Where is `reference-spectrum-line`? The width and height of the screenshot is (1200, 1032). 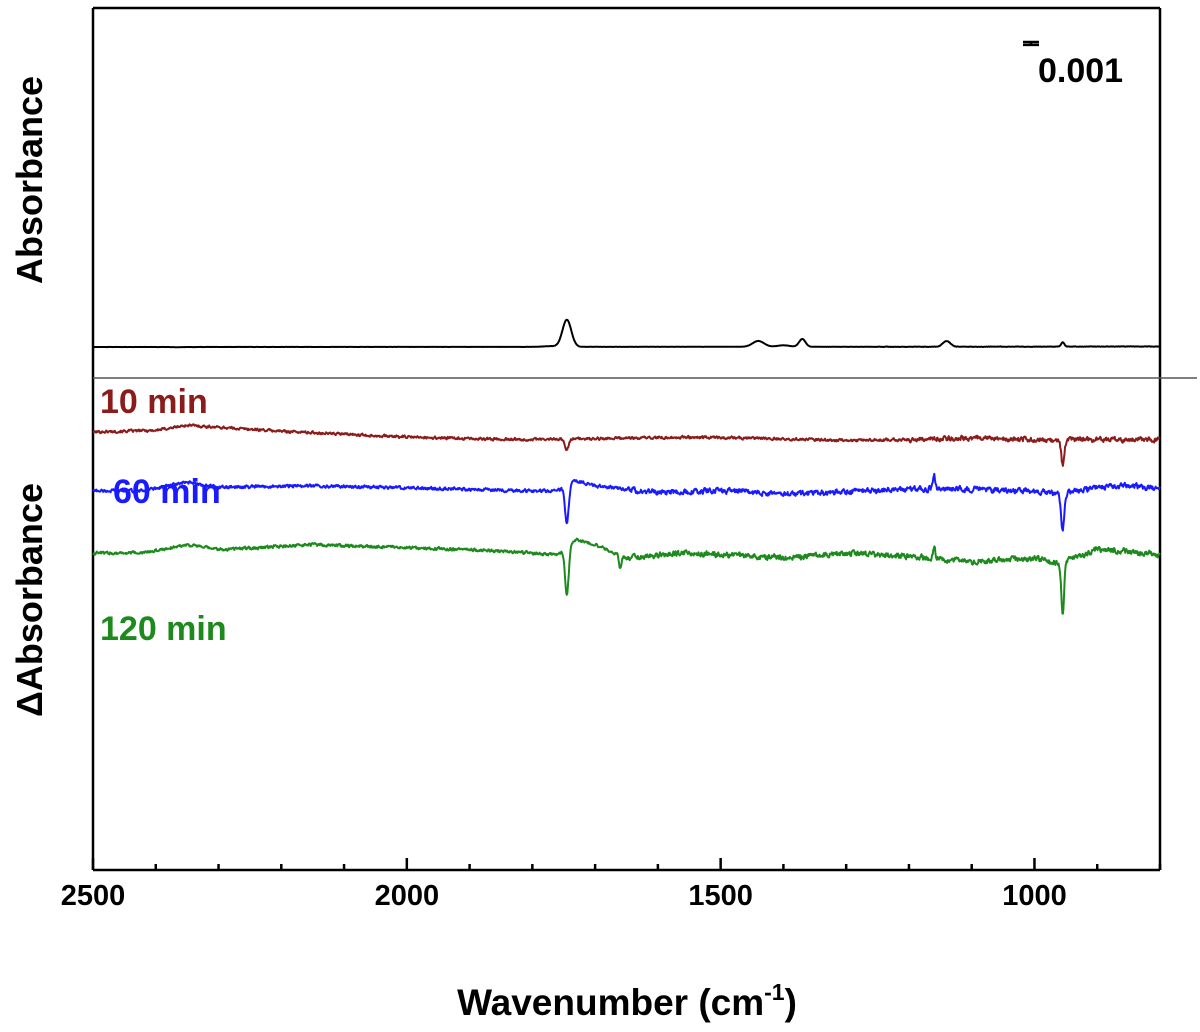 reference-spectrum-line is located at coordinates (626, 333).